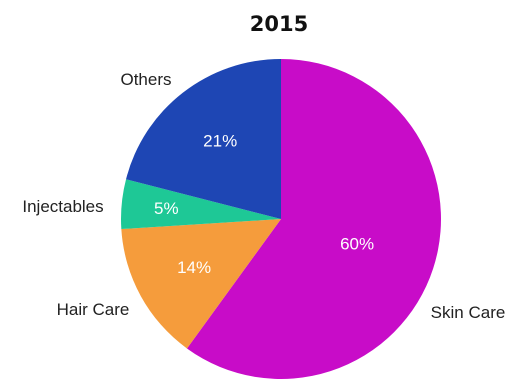 The height and width of the screenshot is (379, 518). Describe the element at coordinates (201, 284) in the screenshot. I see `pie-slice-hair-care` at that location.